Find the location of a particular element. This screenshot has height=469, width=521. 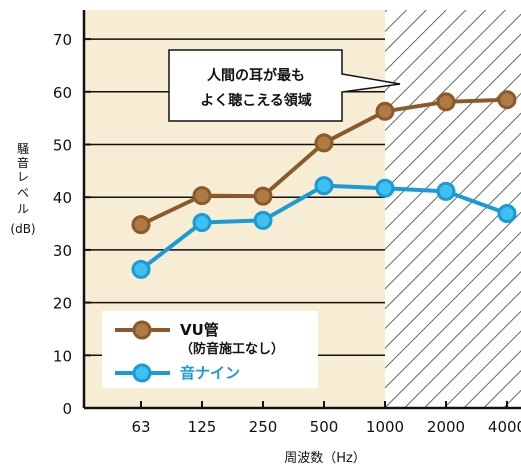

x-tick-label-125: 125 is located at coordinates (202, 427).